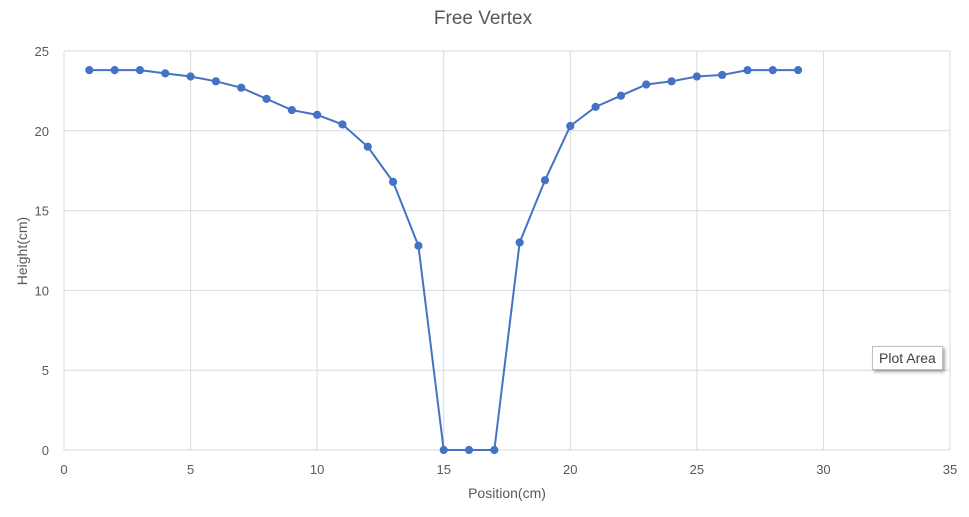 Image resolution: width=969 pixels, height=517 pixels. What do you see at coordinates (63, 469) in the screenshot?
I see `x-tick-label: 0` at bounding box center [63, 469].